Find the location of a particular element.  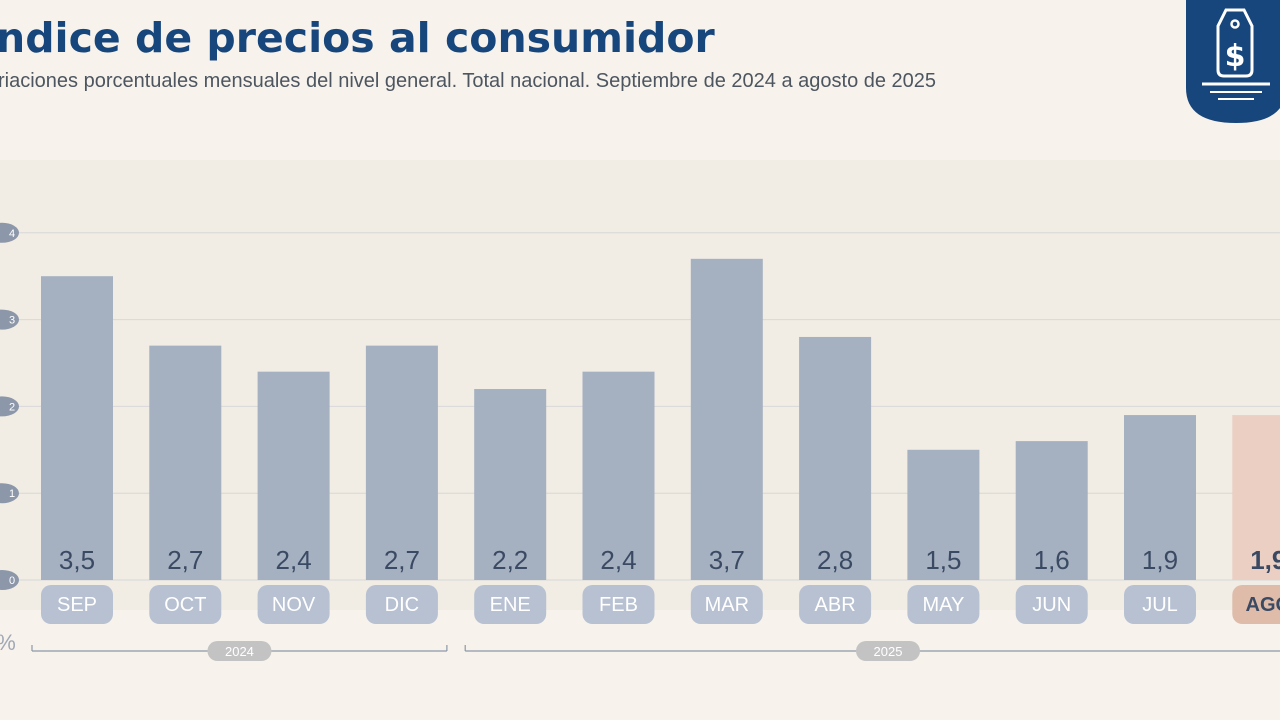

price-tag-dollar-icon: $ is located at coordinates (1233, 61).